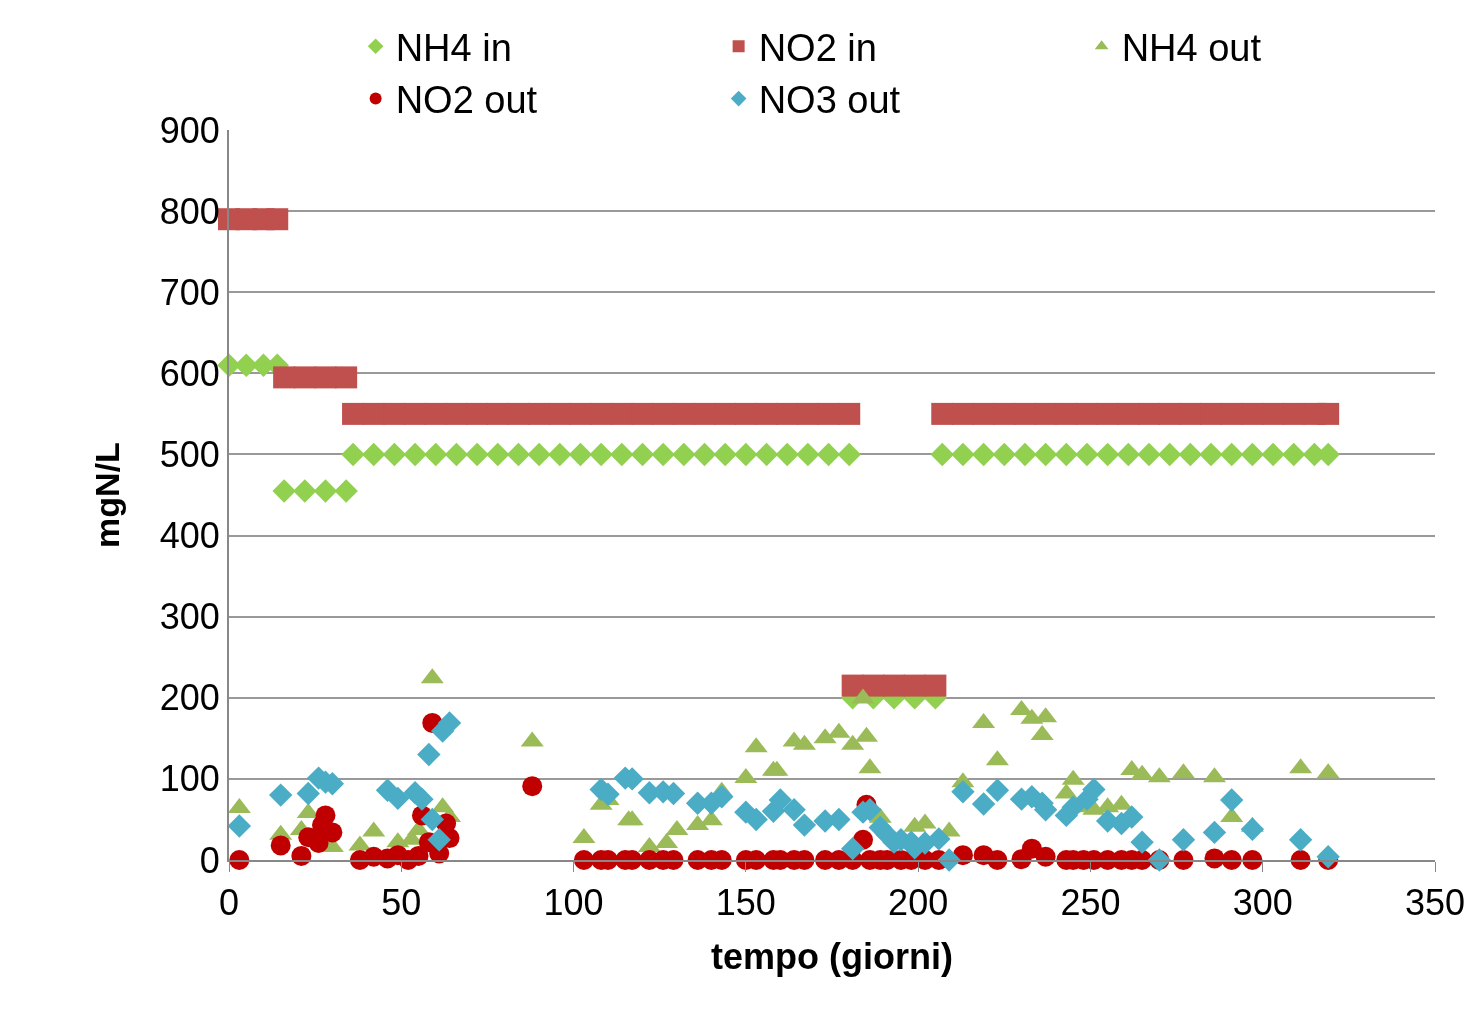 The height and width of the screenshot is (1015, 1479). I want to click on legend-label: NH4 in, so click(453, 48).